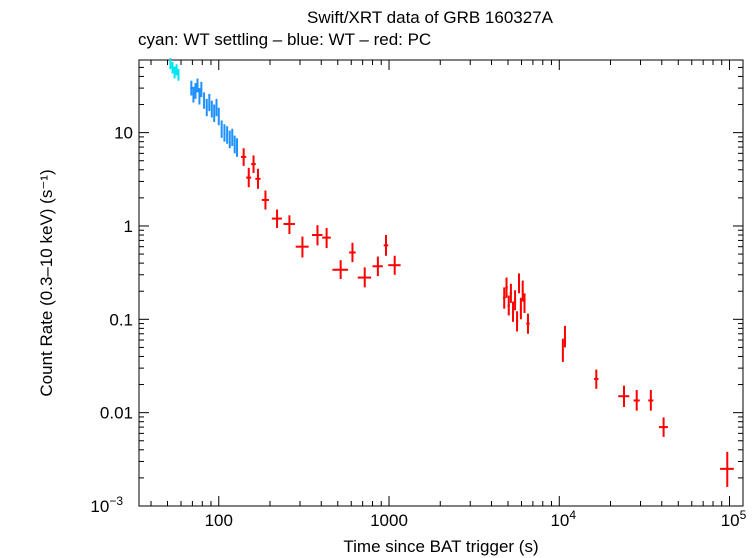  I want to click on y-tick-label: 10, so click(123, 133).